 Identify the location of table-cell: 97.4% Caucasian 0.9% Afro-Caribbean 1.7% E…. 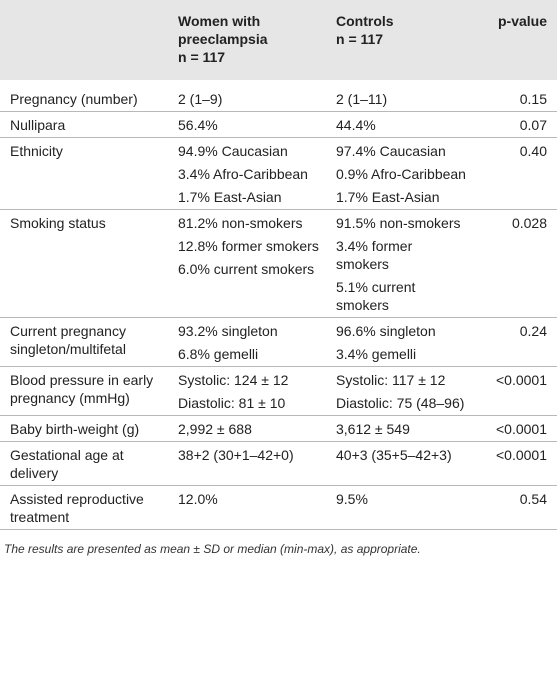
(399, 173).